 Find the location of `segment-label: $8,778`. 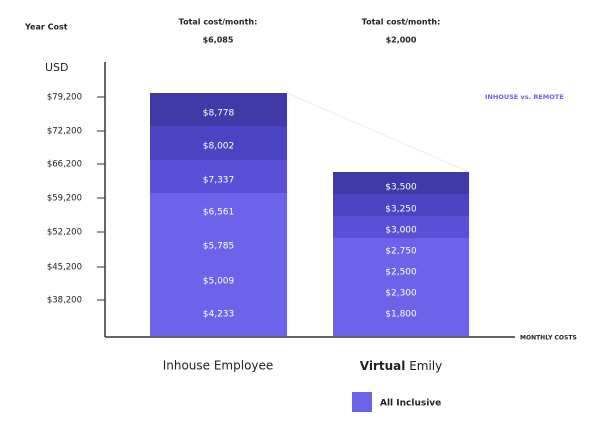

segment-label: $8,778 is located at coordinates (219, 114).